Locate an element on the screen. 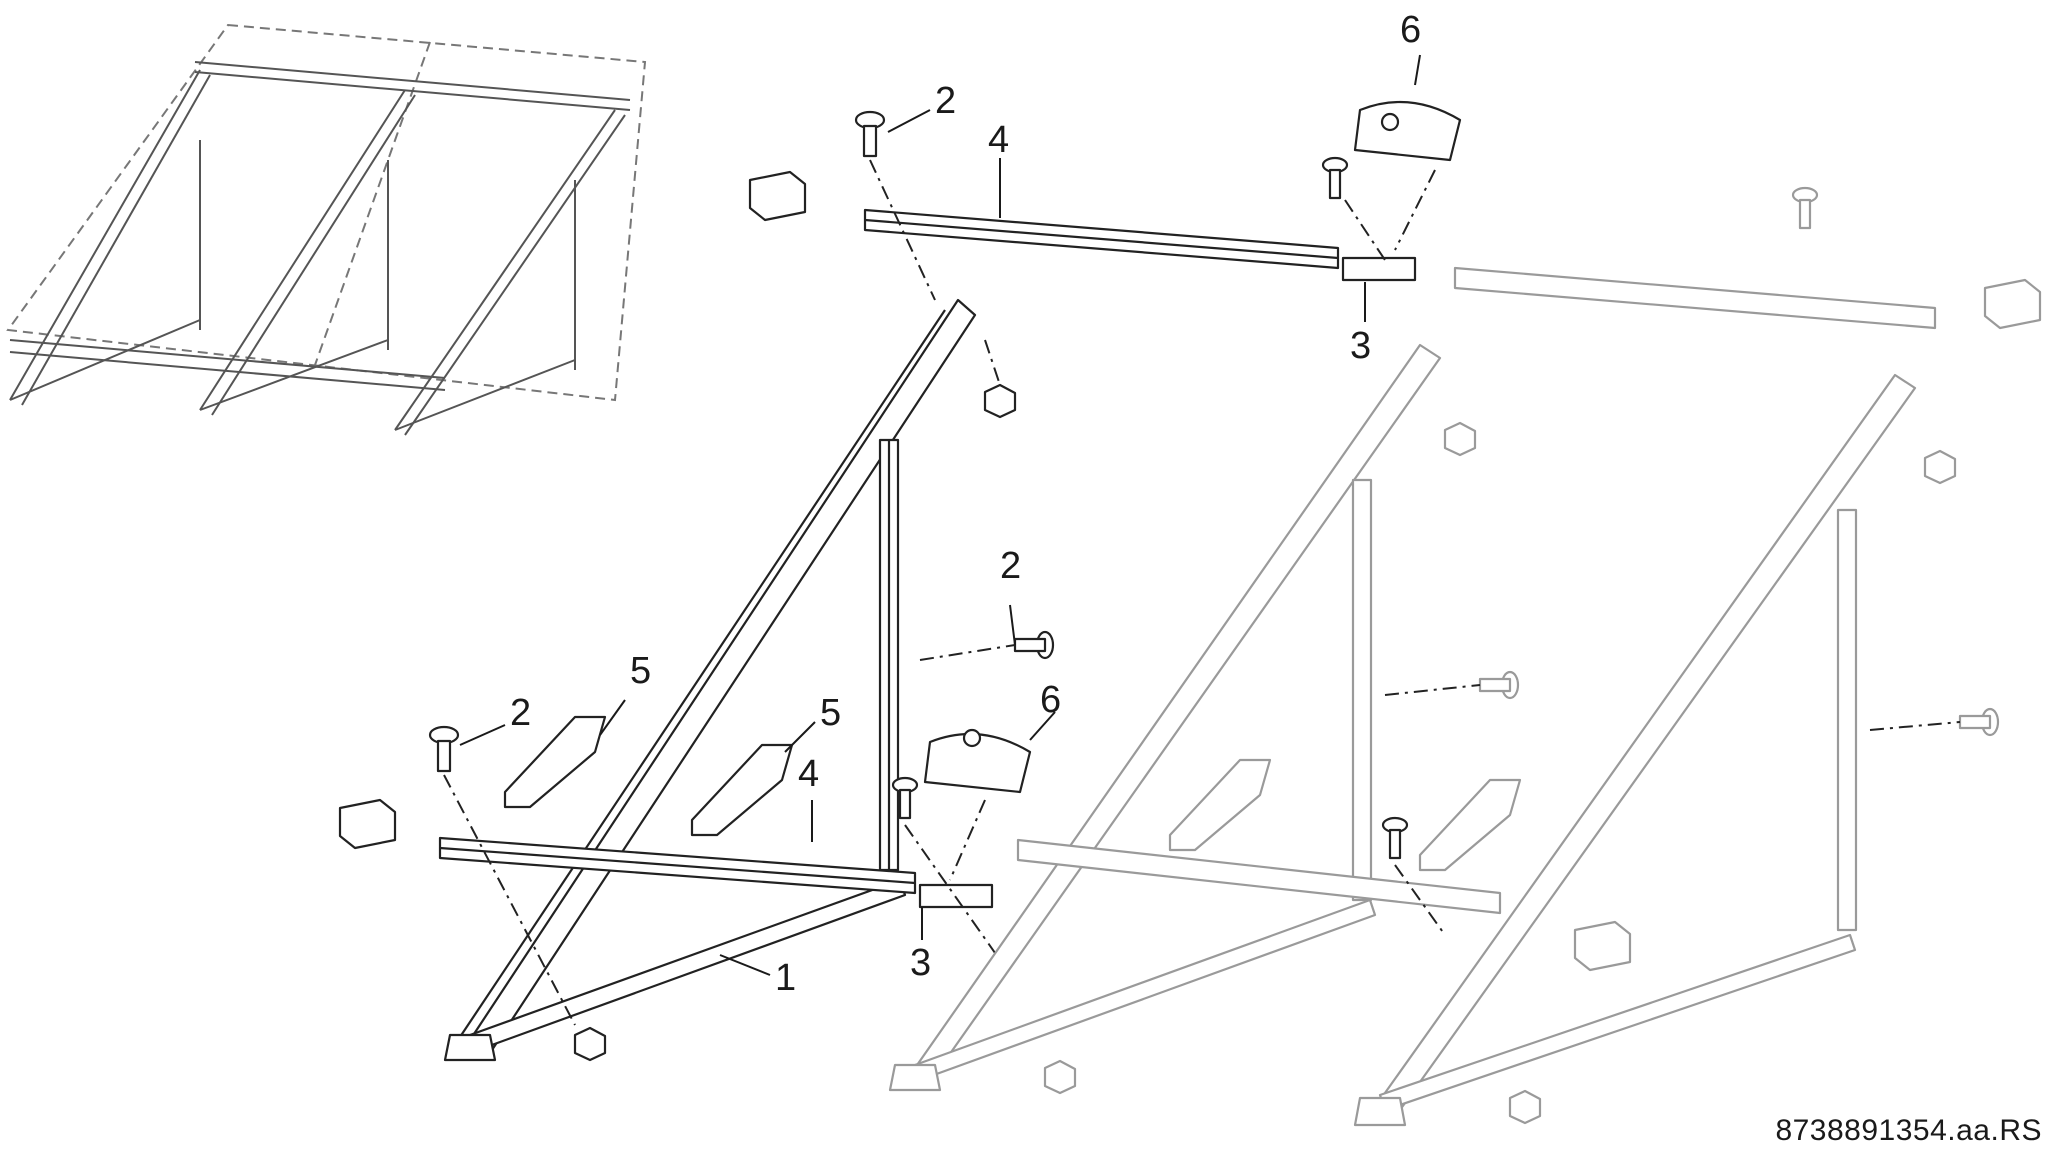  callout-4-top: 4 is located at coordinates (998, 140).